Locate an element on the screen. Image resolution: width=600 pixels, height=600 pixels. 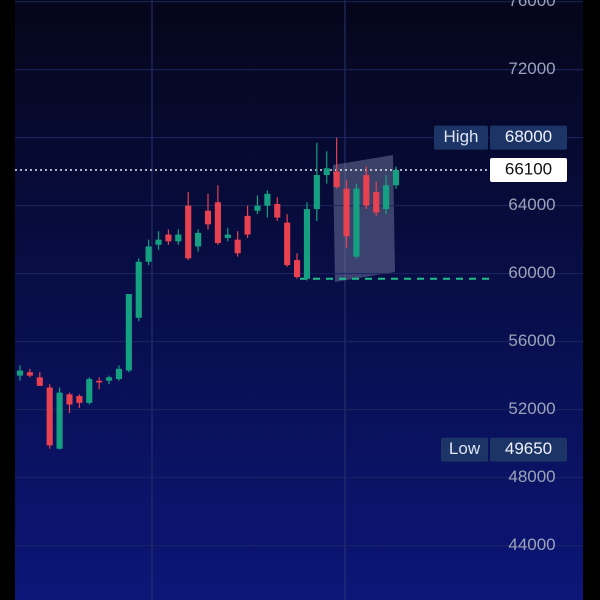
tag-label: Low is located at coordinates (465, 448).